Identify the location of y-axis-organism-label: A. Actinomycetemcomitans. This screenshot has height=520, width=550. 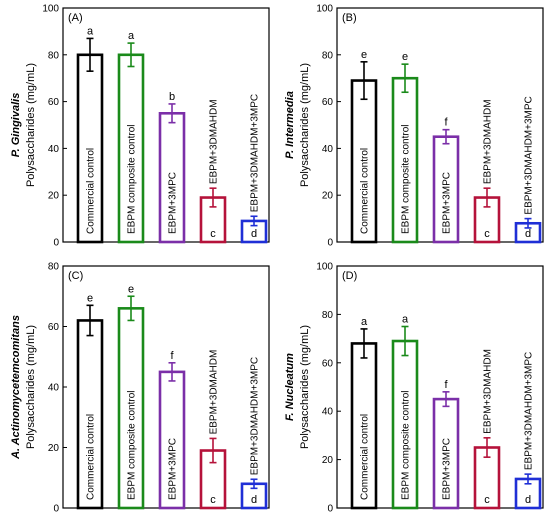
(16, 387).